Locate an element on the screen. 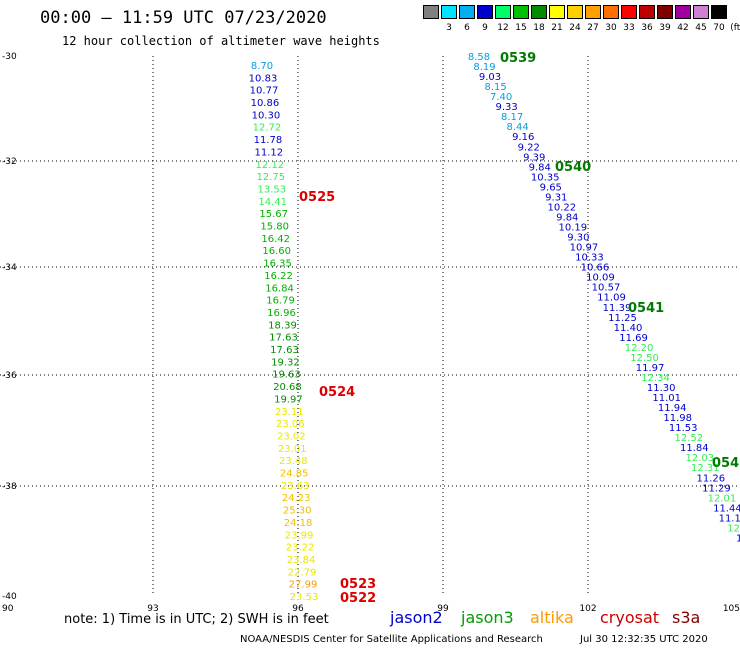  latitude-tick-label: -36 is located at coordinates (9, 376).